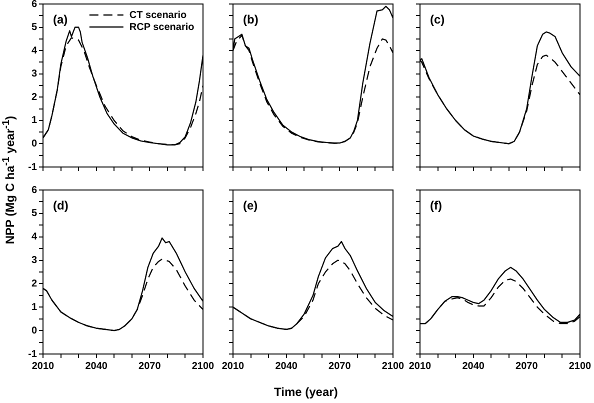  What do you see at coordinates (437, 19) in the screenshot?
I see `annotation: (c)` at bounding box center [437, 19].